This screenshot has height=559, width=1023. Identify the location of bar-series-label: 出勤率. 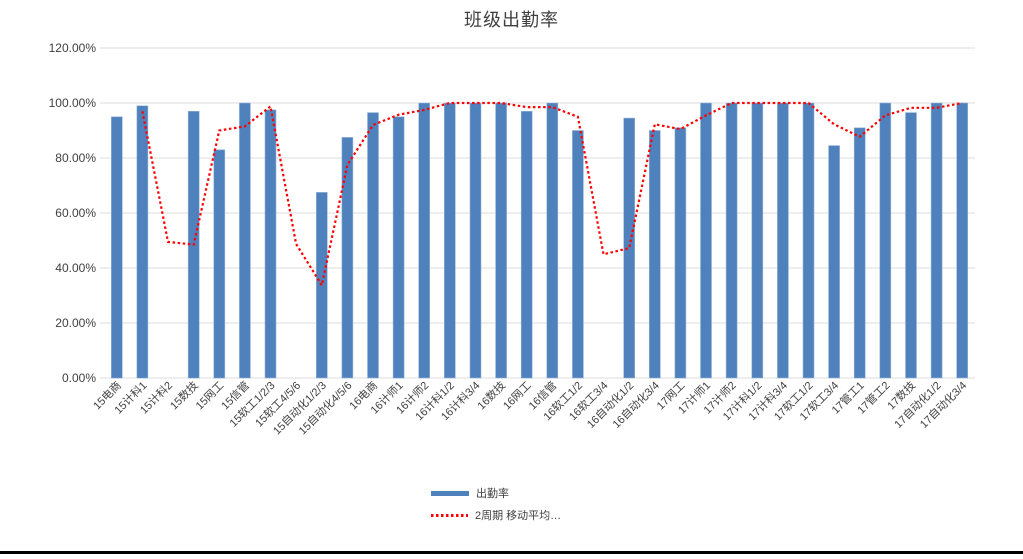
(492, 494).